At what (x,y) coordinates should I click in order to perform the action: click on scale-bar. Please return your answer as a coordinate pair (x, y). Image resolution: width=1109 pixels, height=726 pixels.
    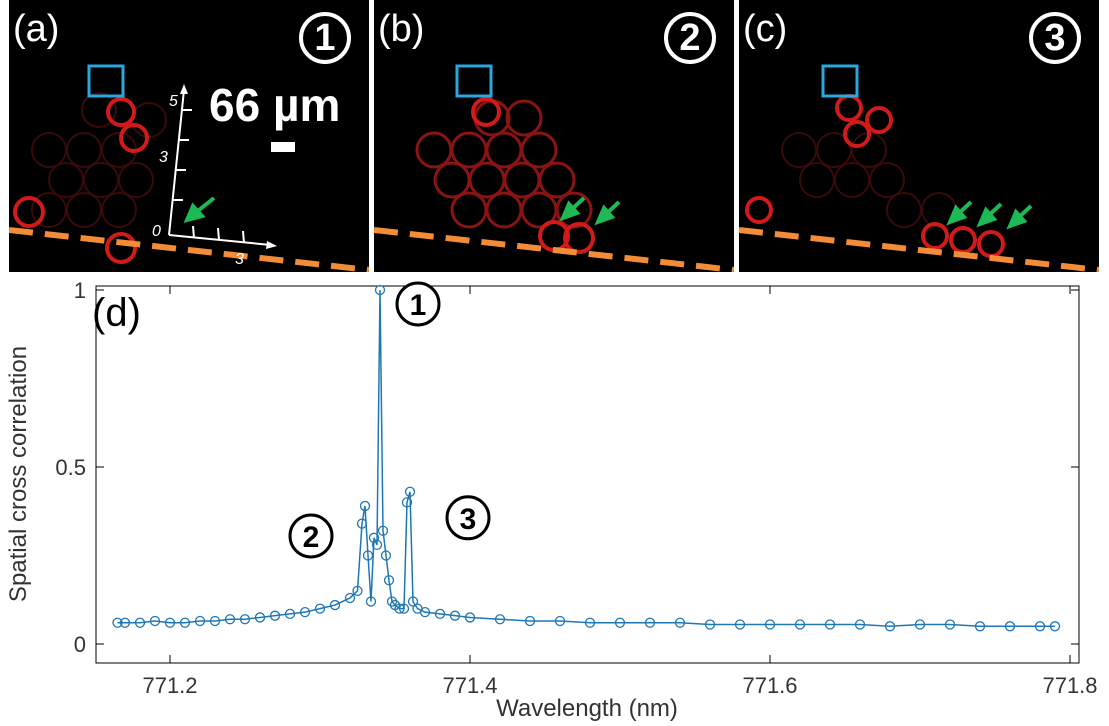
    Looking at the image, I should click on (283, 147).